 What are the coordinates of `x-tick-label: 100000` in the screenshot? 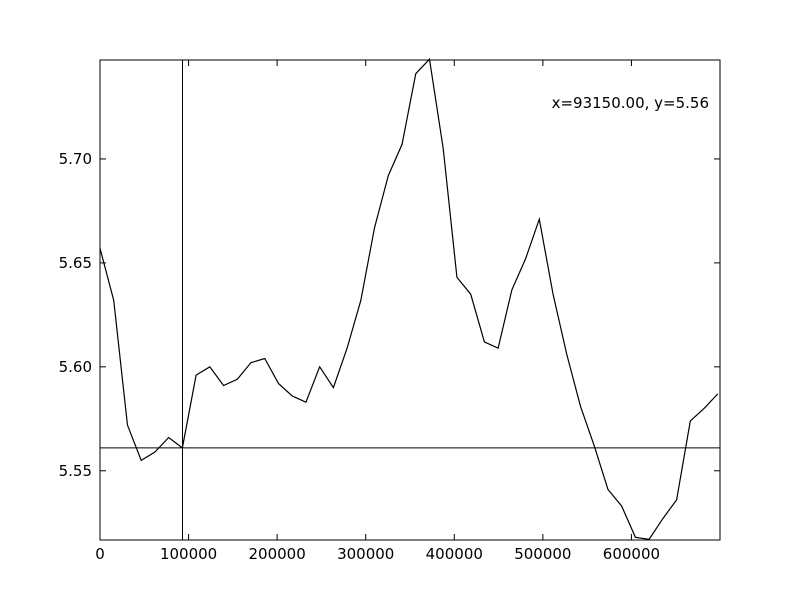 It's located at (188, 554).